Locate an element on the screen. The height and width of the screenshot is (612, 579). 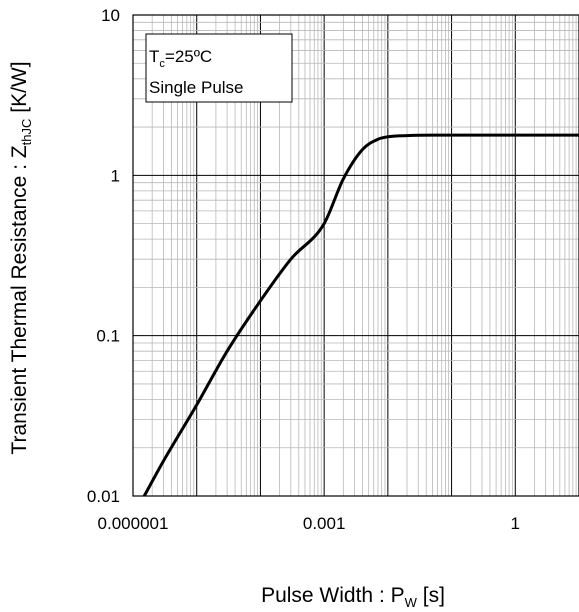
x-axis-label: Pulse Width : PW [s] is located at coordinates (353, 597).